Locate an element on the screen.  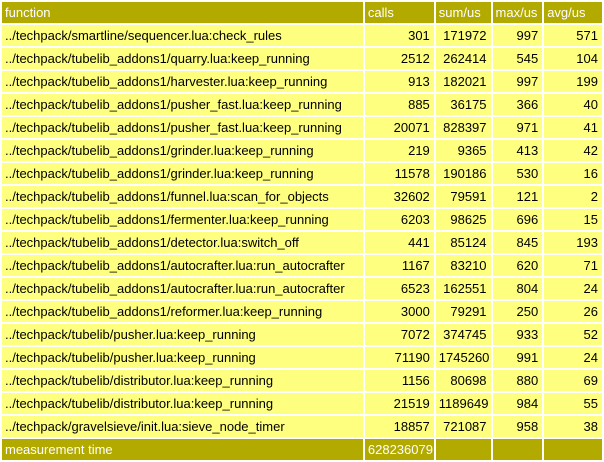
avg-cell: 42 is located at coordinates (573, 150).